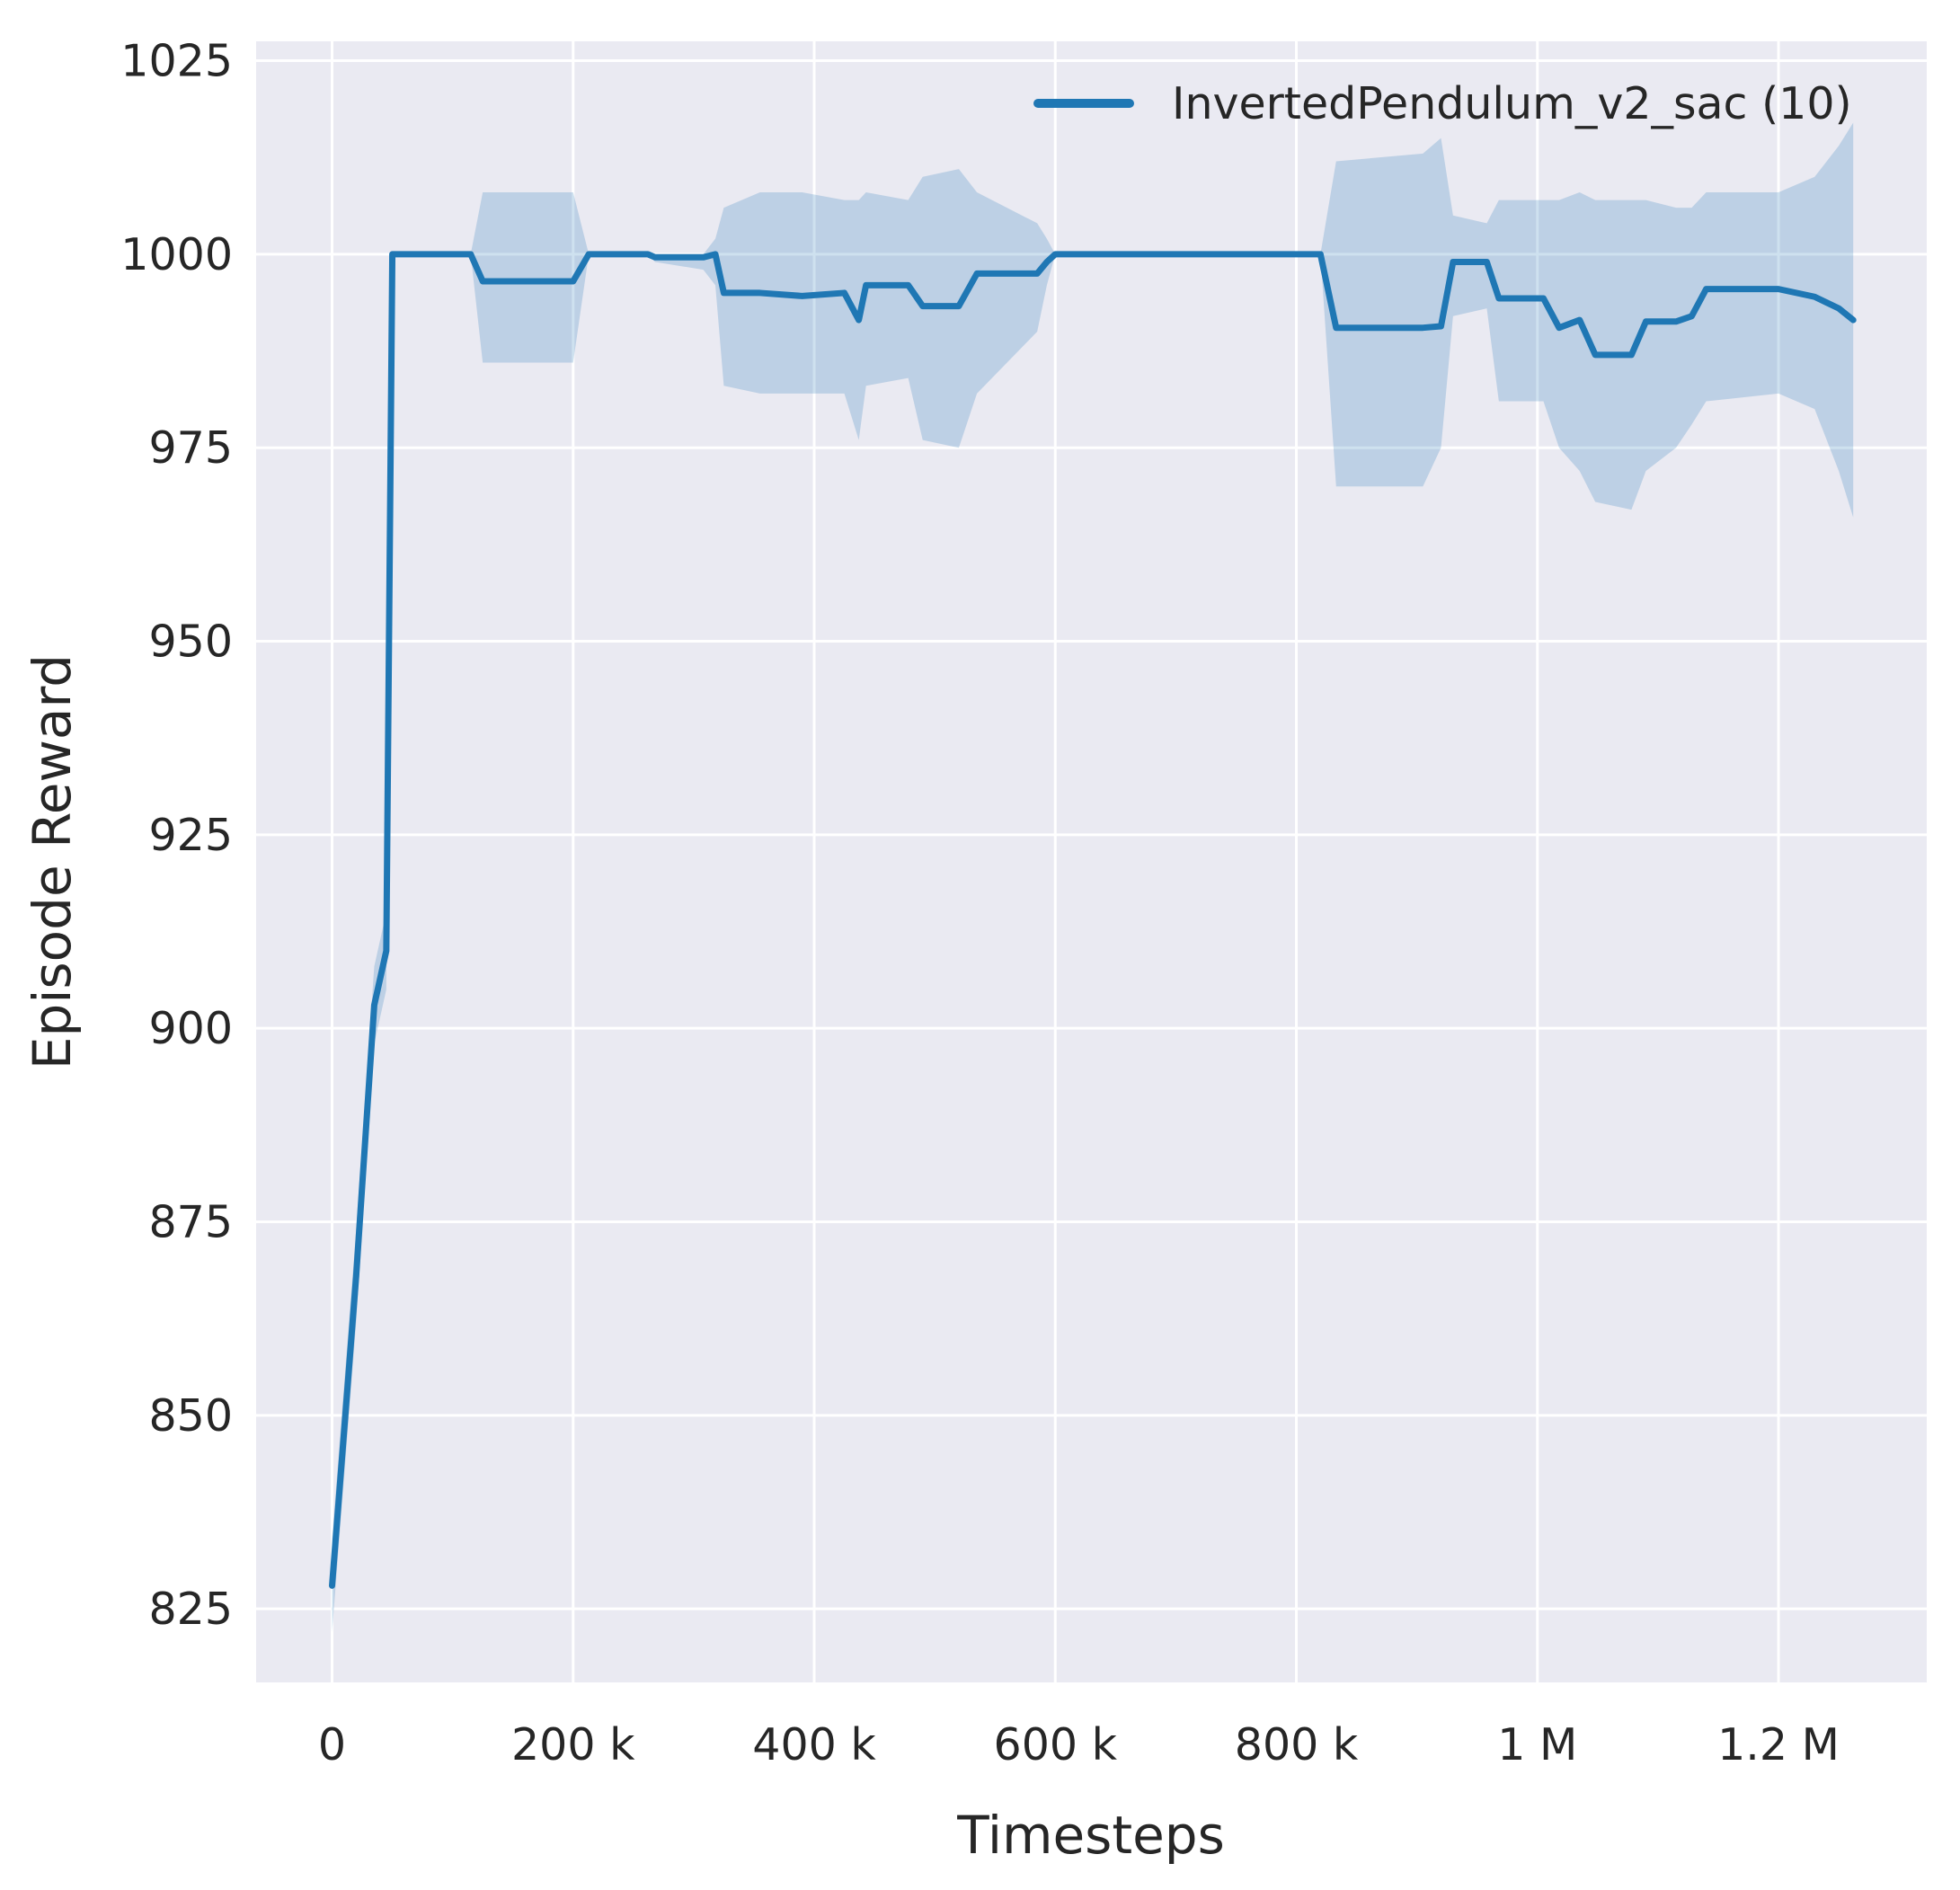 This screenshot has width=1960, height=1890. I want to click on legend-series-label: InvertedPendulum_v2_sac (10), so click(1512, 103).